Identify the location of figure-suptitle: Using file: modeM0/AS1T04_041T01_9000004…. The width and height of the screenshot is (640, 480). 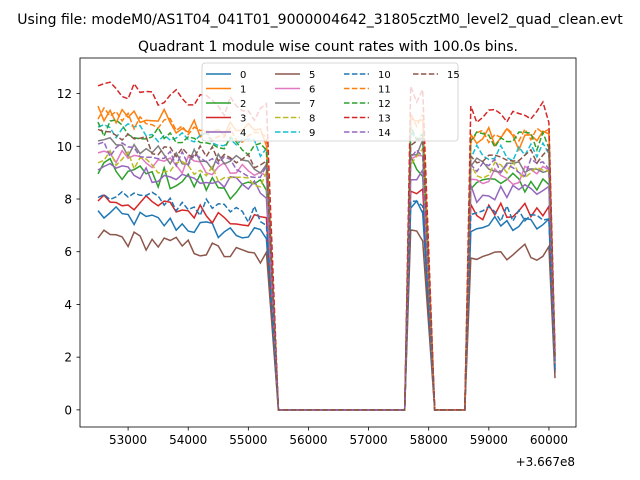
(320, 20).